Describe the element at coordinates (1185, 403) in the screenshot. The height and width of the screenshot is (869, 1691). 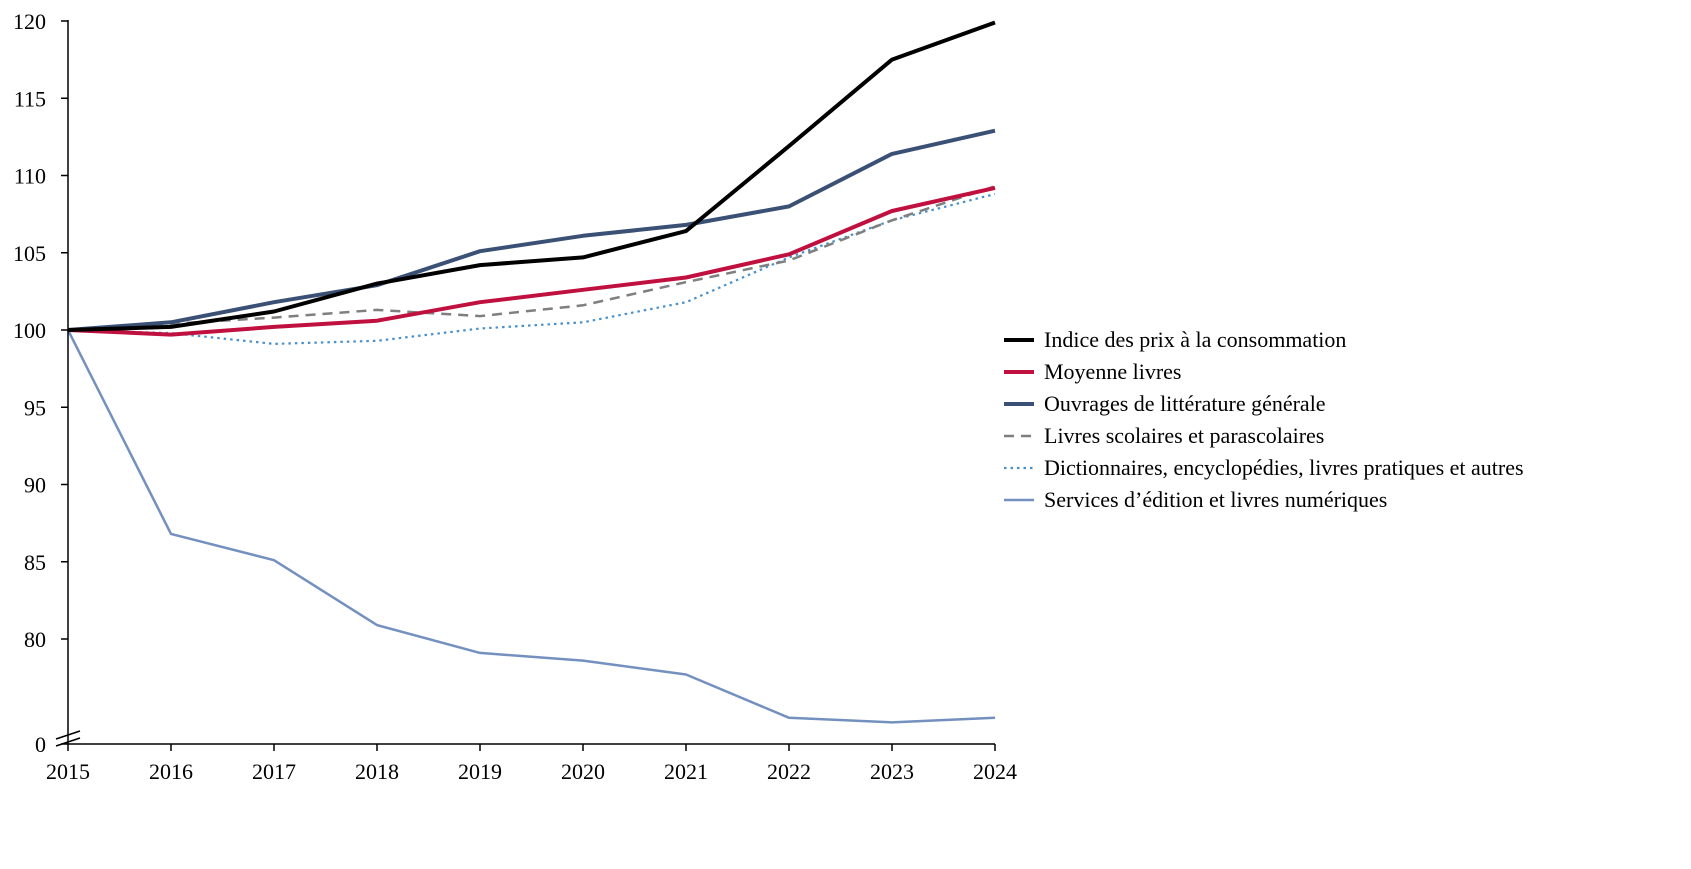
I see `legend-label-3: Ouvrages de littérature générale` at that location.